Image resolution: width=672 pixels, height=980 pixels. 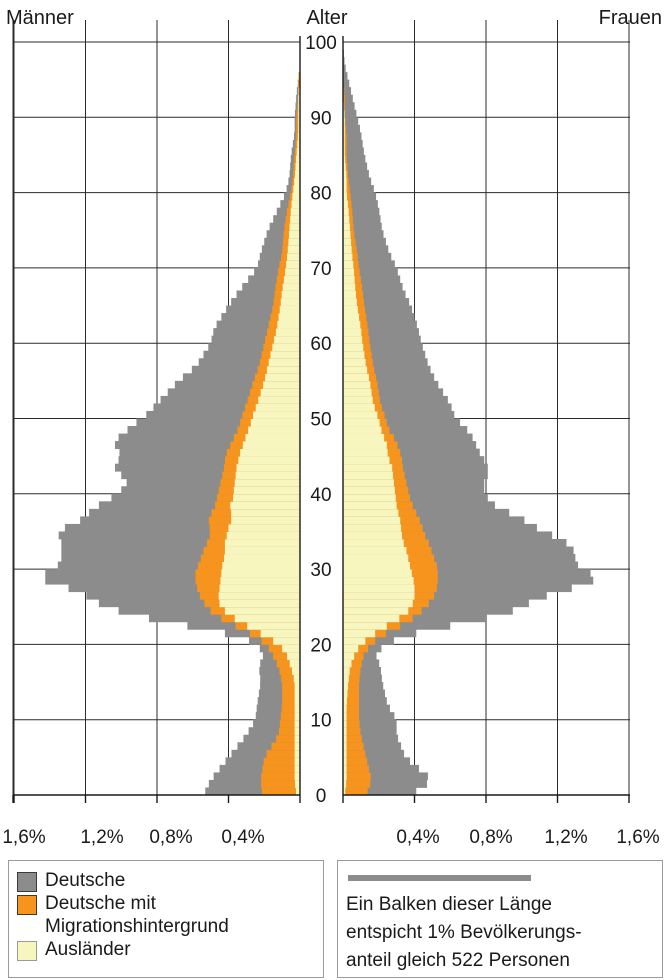 I want to click on x-tick-label-right-2: 1,2%, so click(x=565, y=837).